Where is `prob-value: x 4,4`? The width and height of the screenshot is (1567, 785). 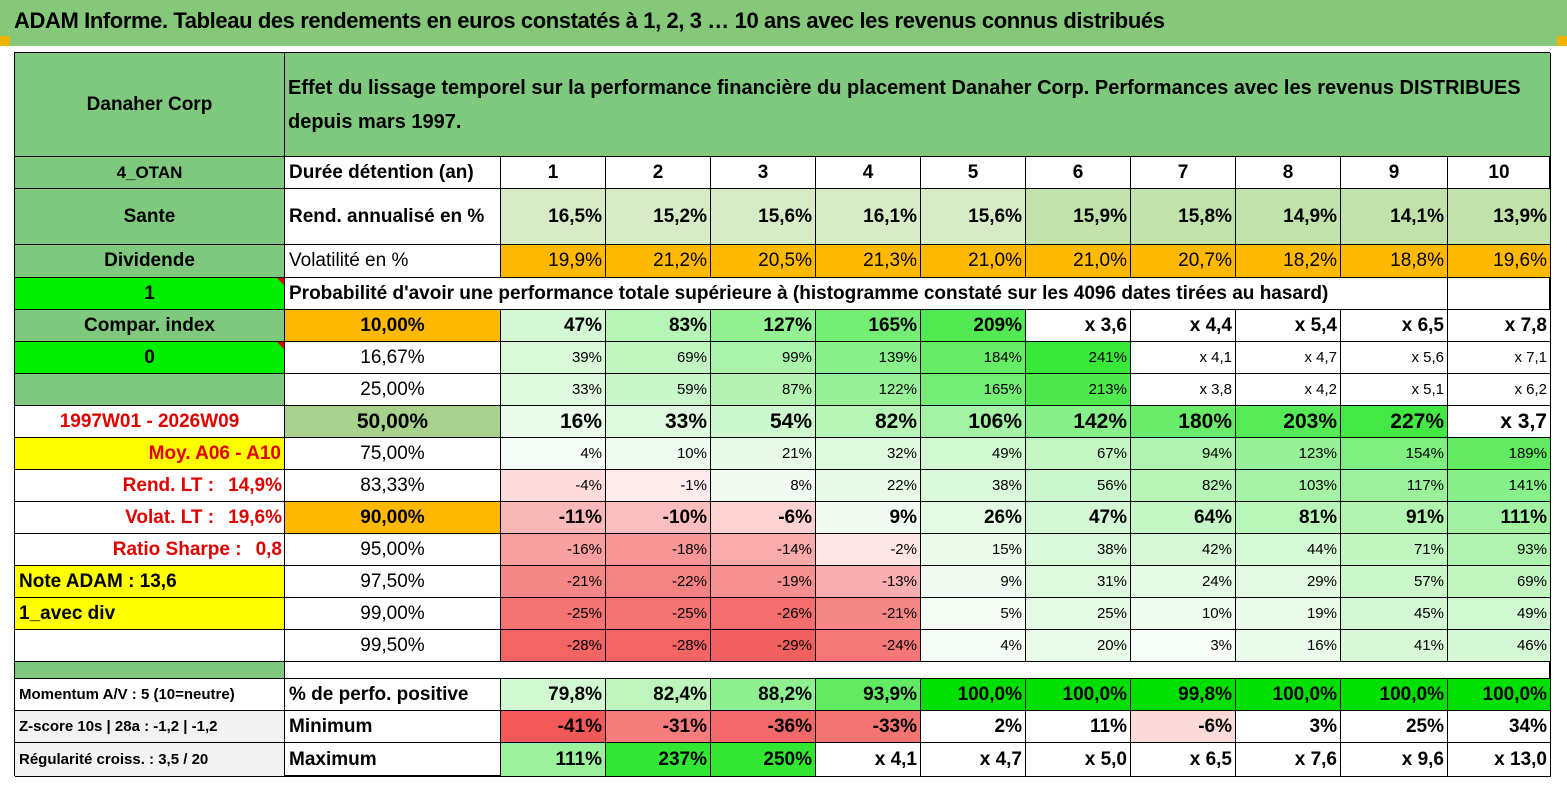
prob-value: x 4,4 is located at coordinates (1183, 326).